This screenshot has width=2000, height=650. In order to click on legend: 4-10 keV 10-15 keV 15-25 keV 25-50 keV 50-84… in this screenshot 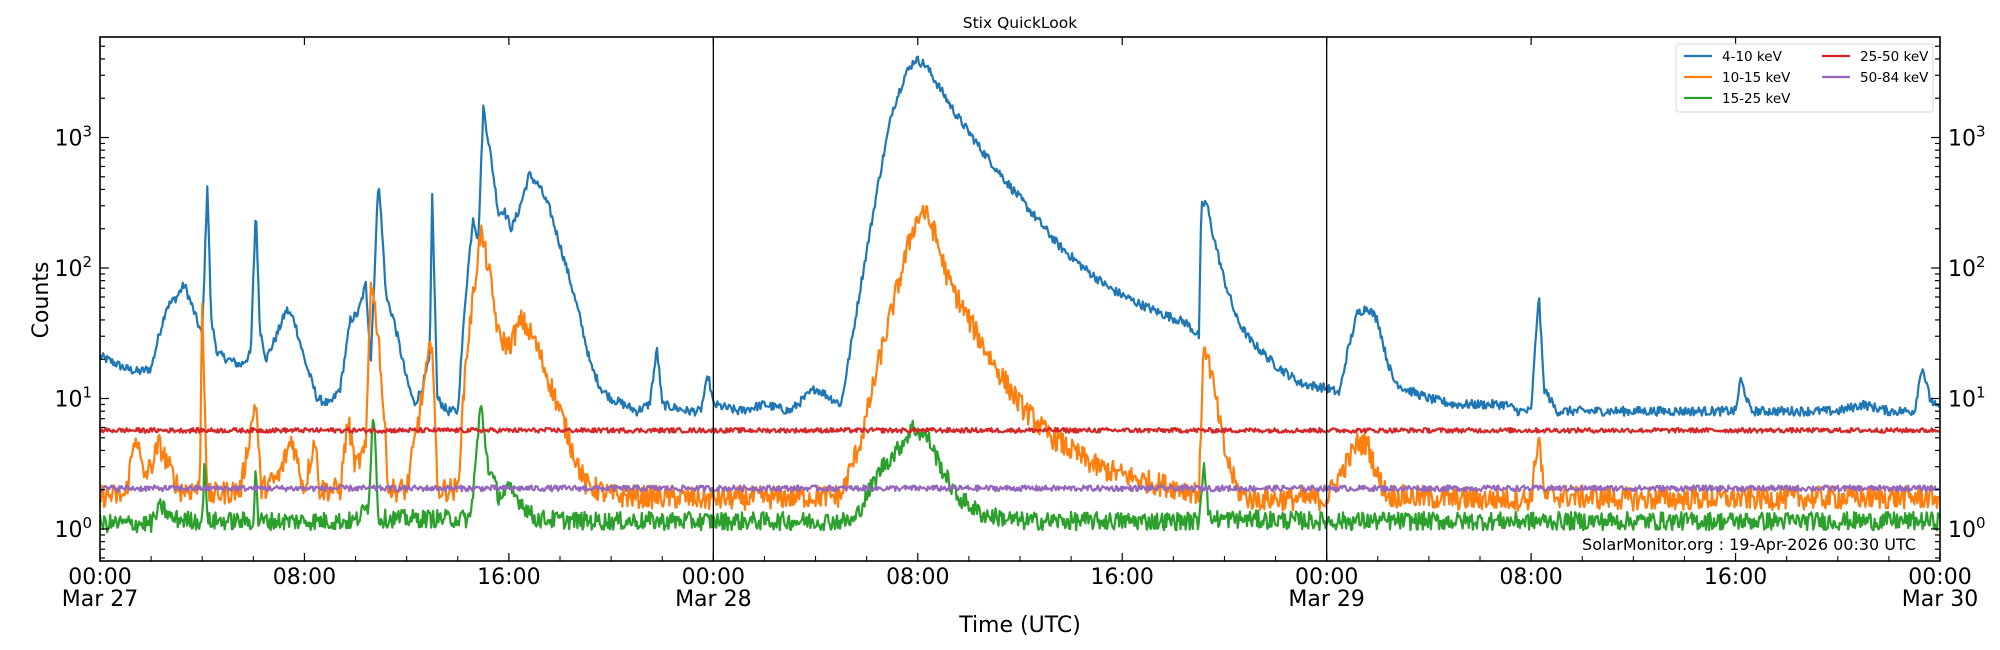, I will do `click(1804, 78)`.